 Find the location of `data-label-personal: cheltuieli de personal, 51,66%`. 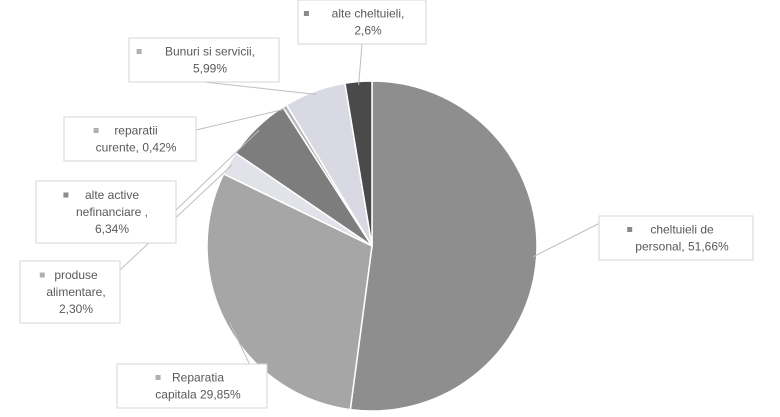

data-label-personal: cheltuieli de personal, 51,66% is located at coordinates (676, 238).